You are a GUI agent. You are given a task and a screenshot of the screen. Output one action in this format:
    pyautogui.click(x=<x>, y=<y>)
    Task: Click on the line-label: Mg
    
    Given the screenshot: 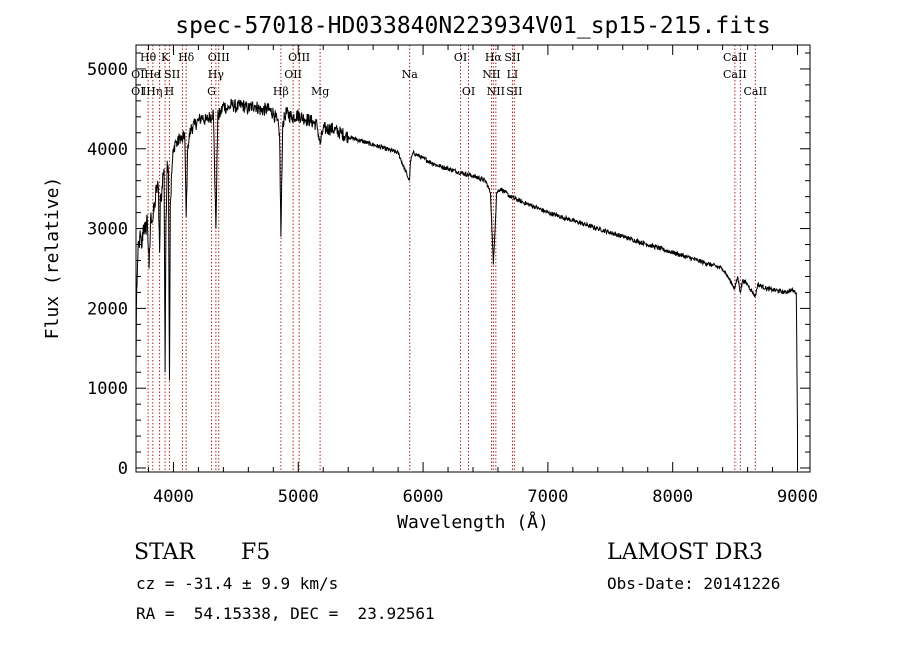 What is the action you would take?
    pyautogui.click(x=320, y=91)
    